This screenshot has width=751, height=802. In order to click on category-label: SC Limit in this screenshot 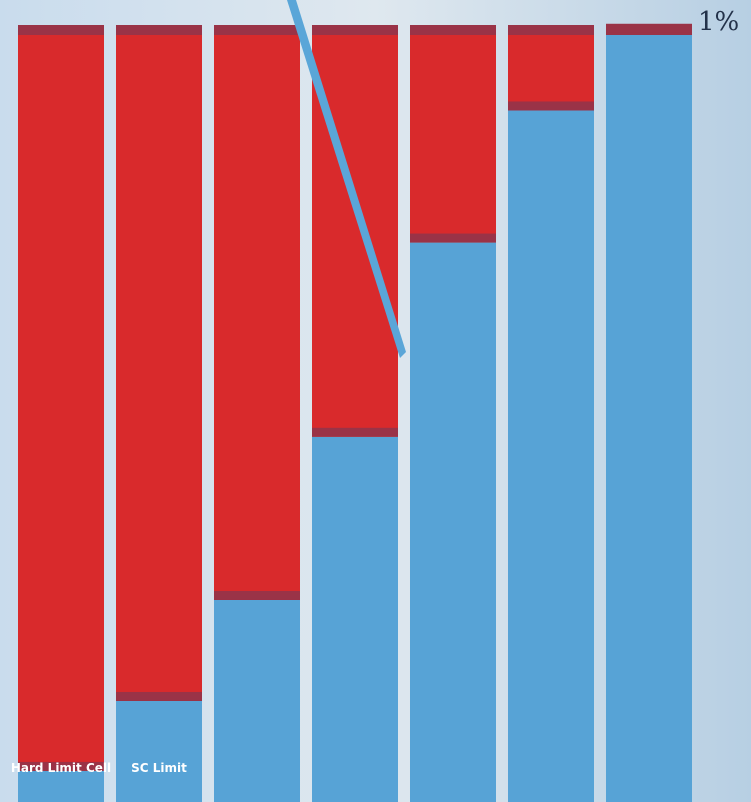, I will do `click(159, 768)`.